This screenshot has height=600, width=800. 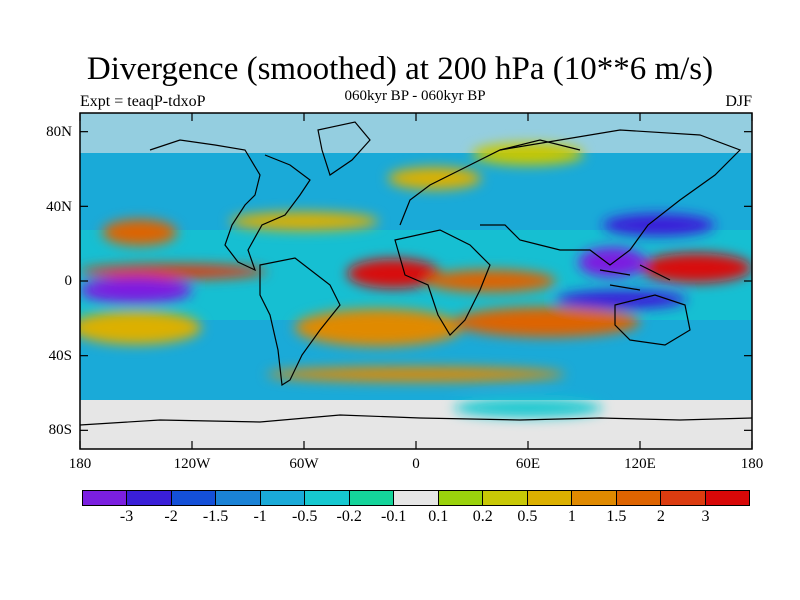 What do you see at coordinates (527, 516) in the screenshot?
I see `colorbar-label-9: 0.5` at bounding box center [527, 516].